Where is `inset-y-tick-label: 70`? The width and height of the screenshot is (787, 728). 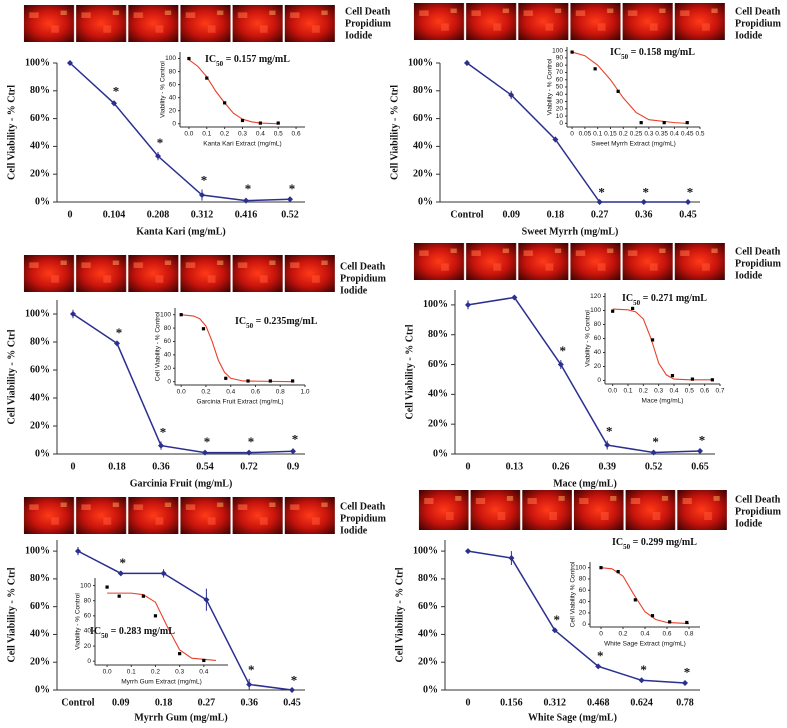 inset-y-tick-label: 70 is located at coordinates (560, 72).